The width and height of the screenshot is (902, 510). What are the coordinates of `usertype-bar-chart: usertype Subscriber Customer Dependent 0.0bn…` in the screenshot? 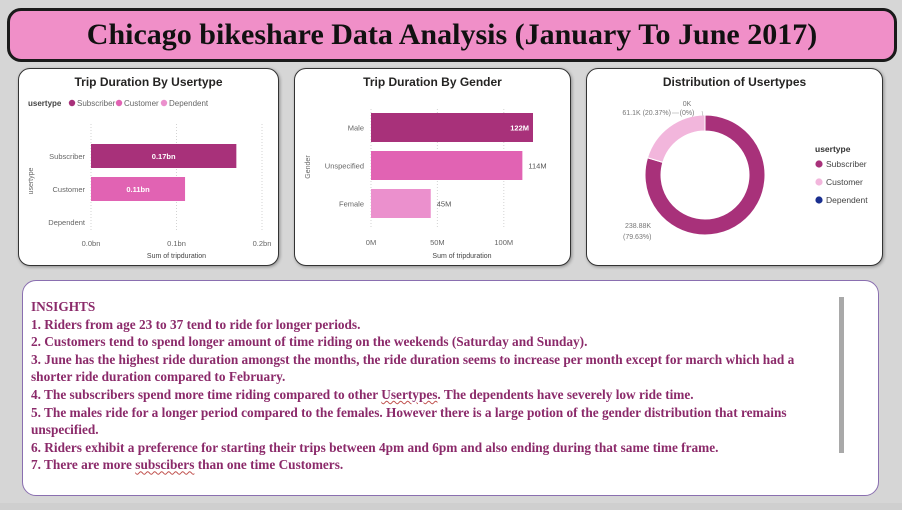 It's located at (150, 179).